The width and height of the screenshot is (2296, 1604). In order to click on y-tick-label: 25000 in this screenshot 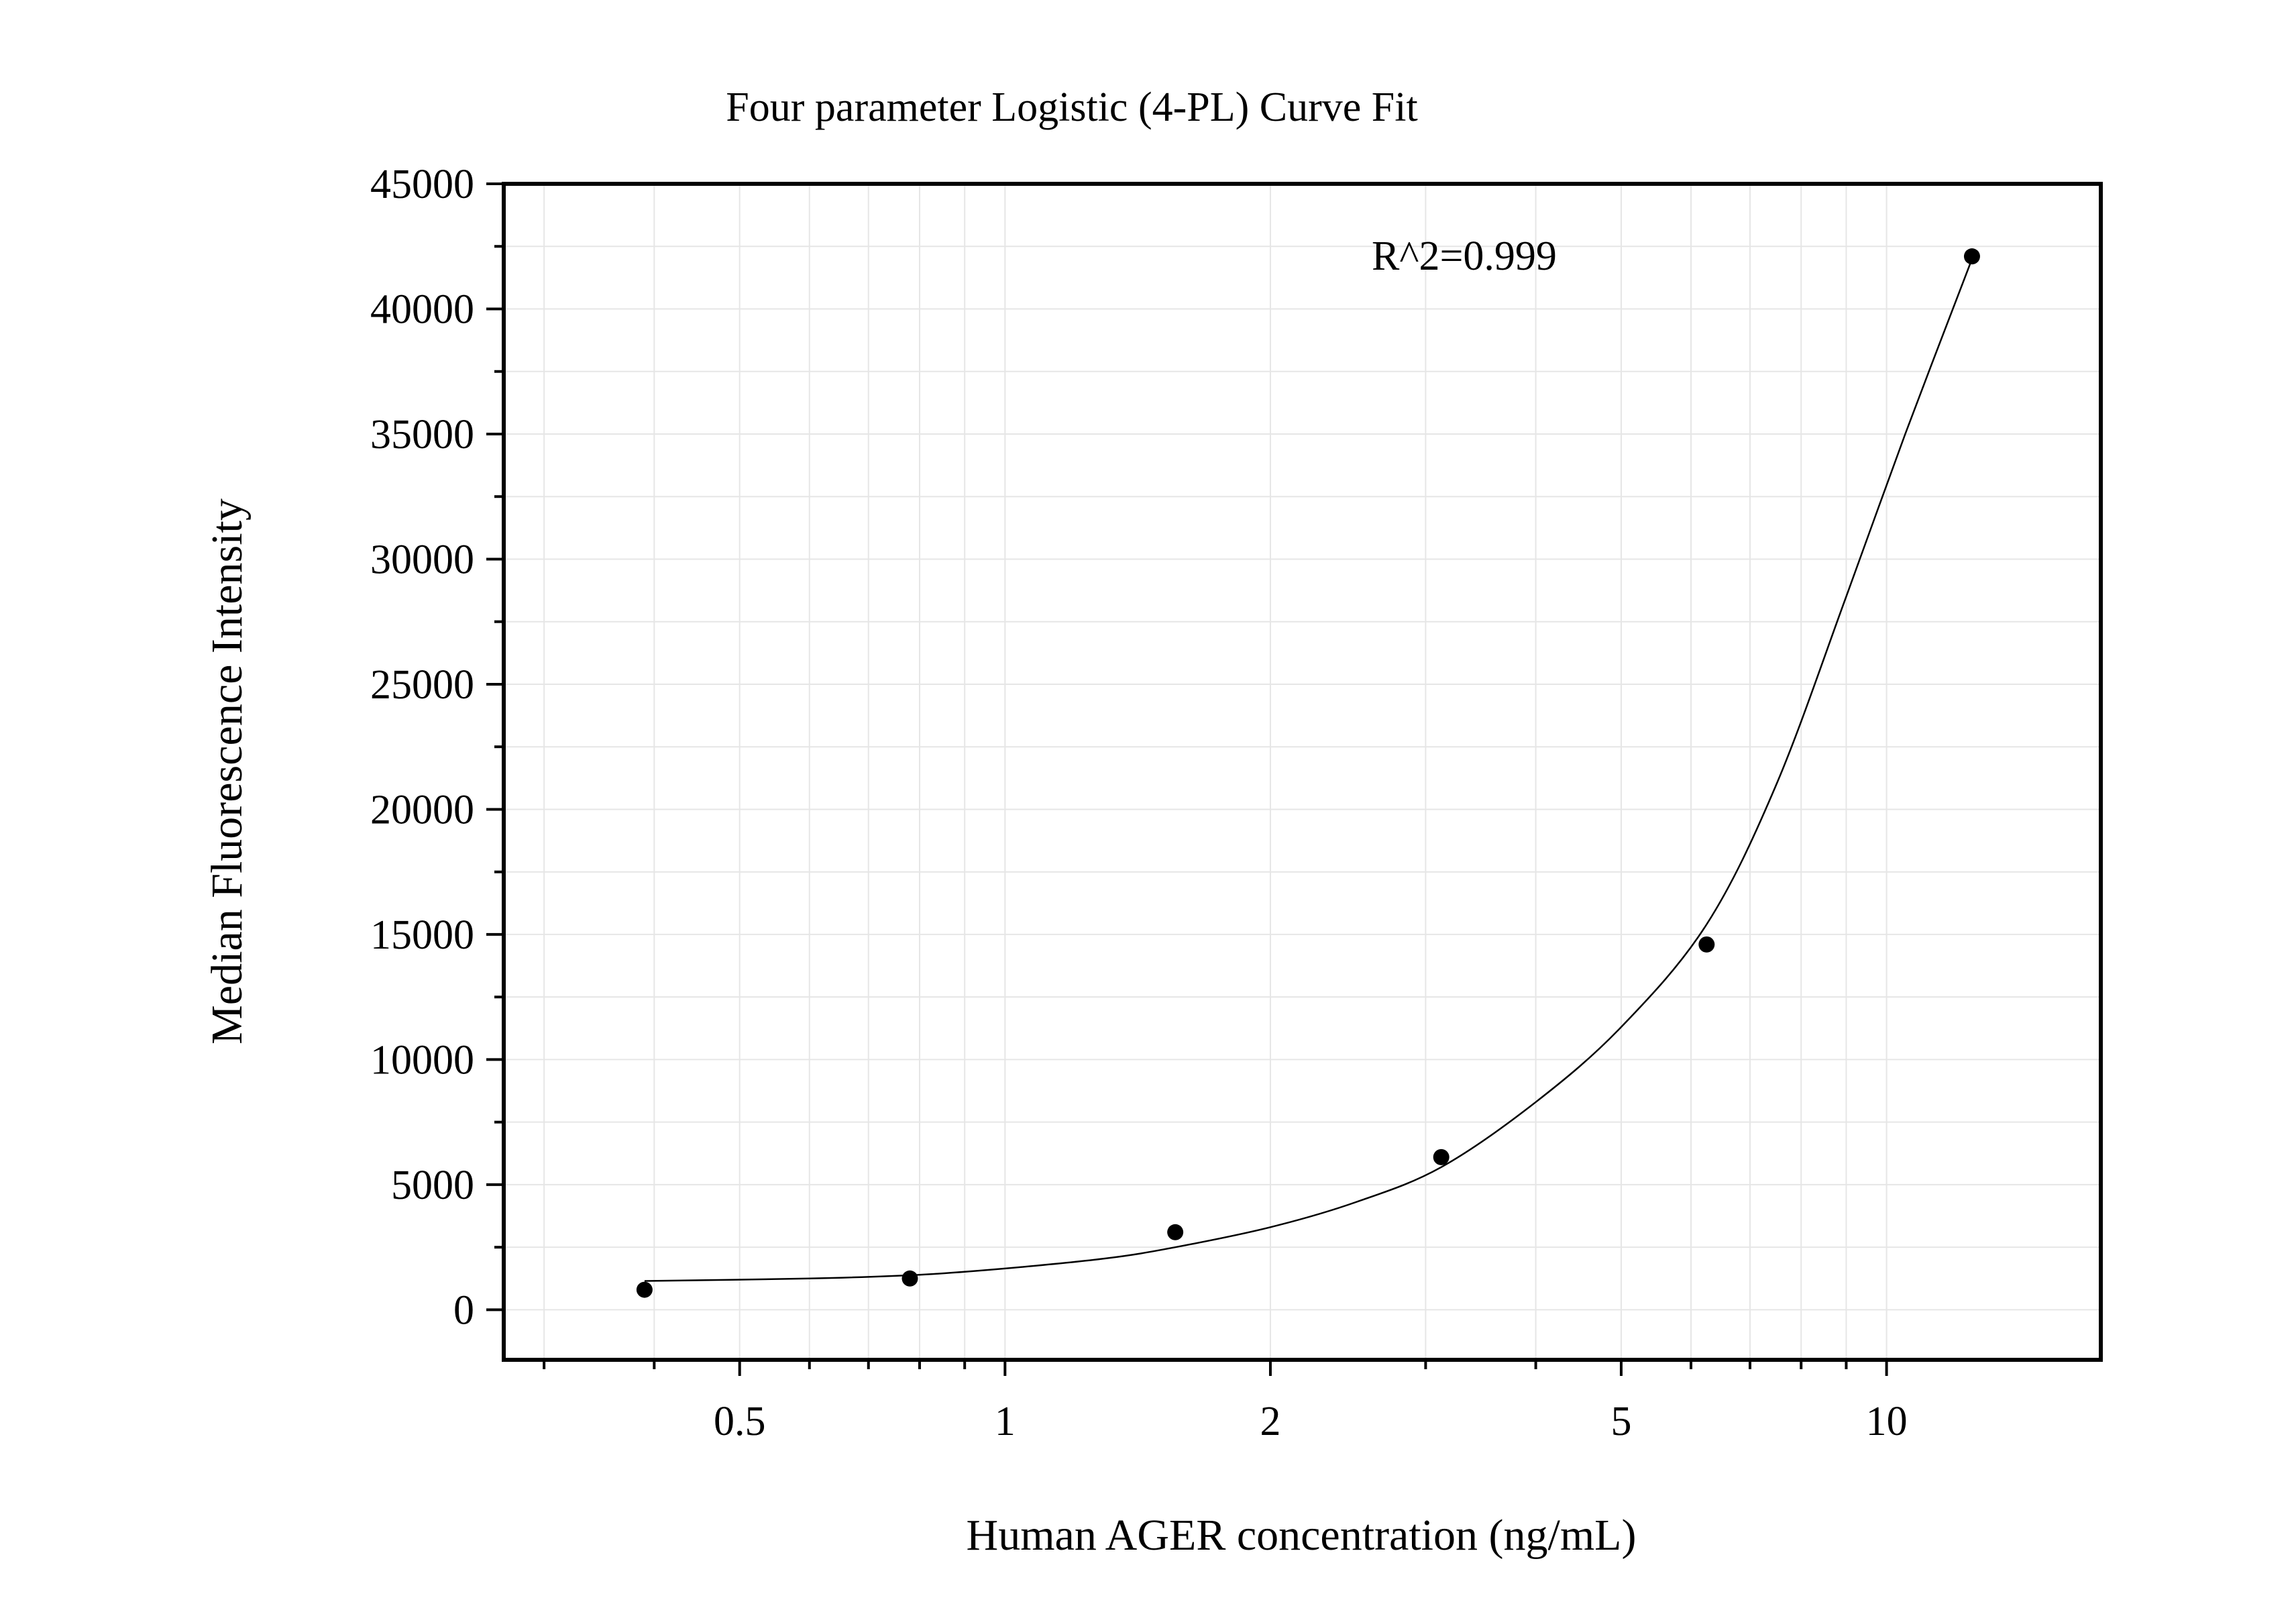, I will do `click(422, 685)`.